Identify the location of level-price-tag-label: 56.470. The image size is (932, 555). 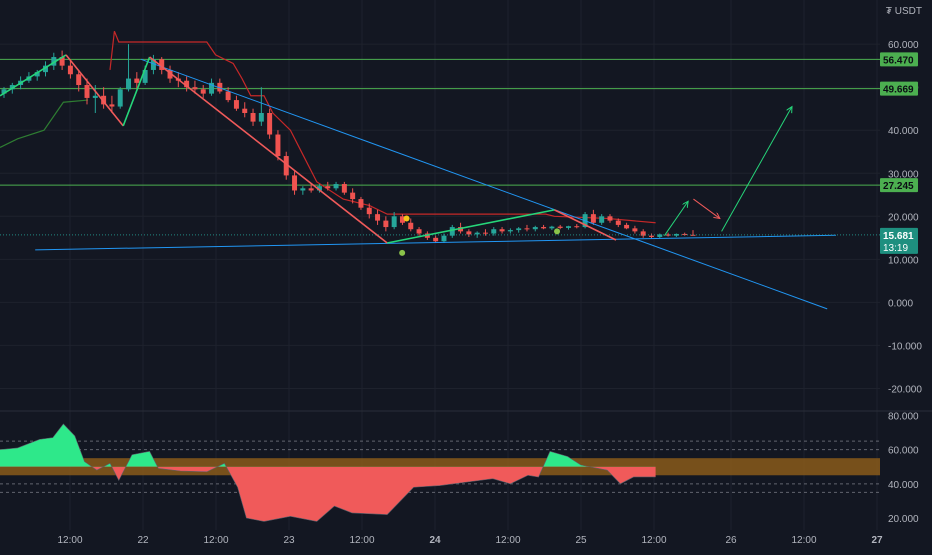
(898, 60).